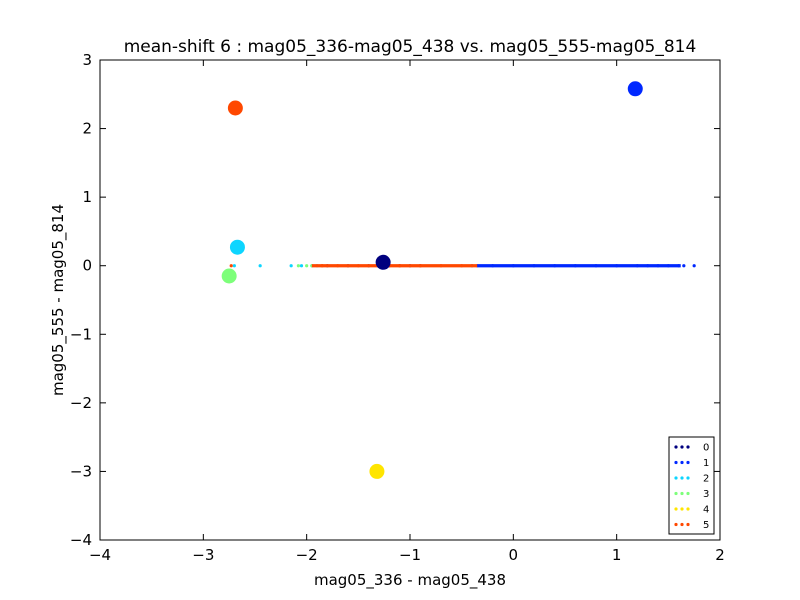 The image size is (800, 600). I want to click on legend-item-2: 2, so click(691, 479).